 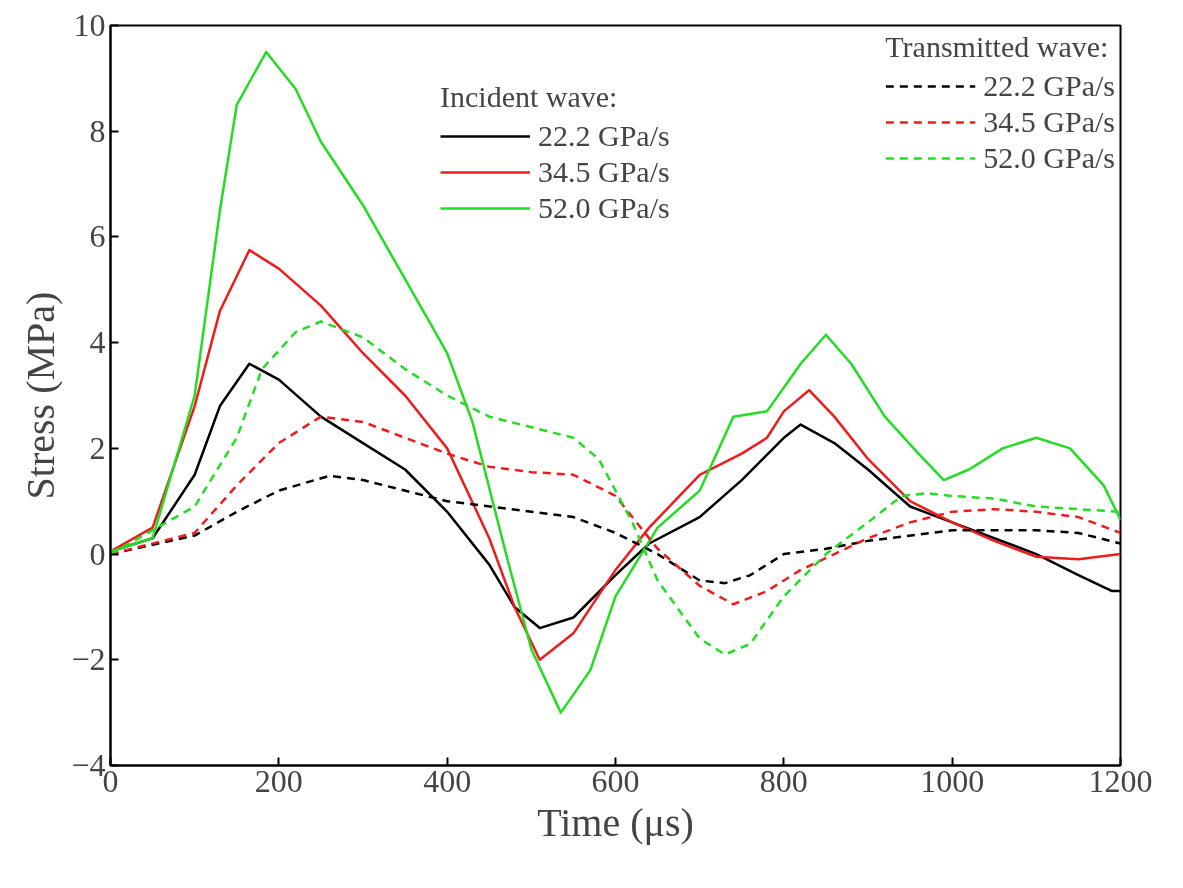 What do you see at coordinates (89, 25) in the screenshot?
I see `y-tick-label: 10` at bounding box center [89, 25].